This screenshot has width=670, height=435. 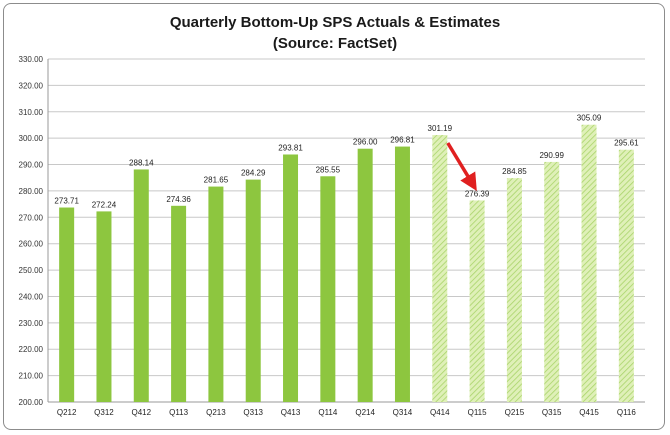 I want to click on x-tick-label: Q415, so click(x=589, y=412).